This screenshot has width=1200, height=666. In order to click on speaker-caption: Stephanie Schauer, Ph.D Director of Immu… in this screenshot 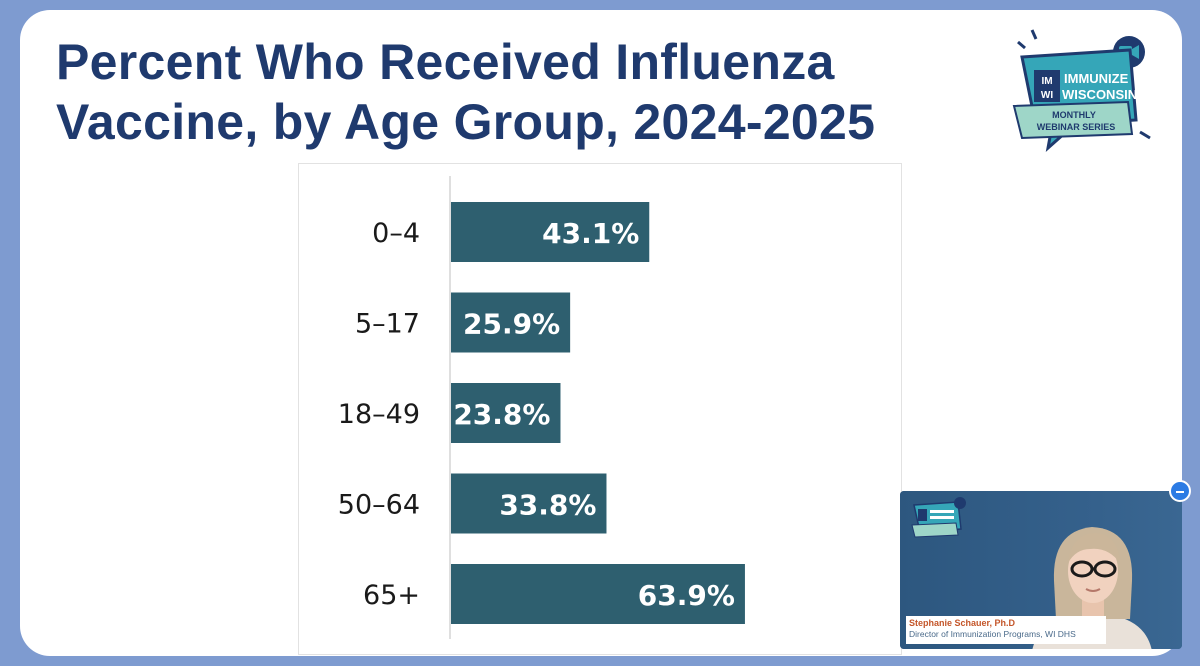, I will do `click(1006, 630)`.